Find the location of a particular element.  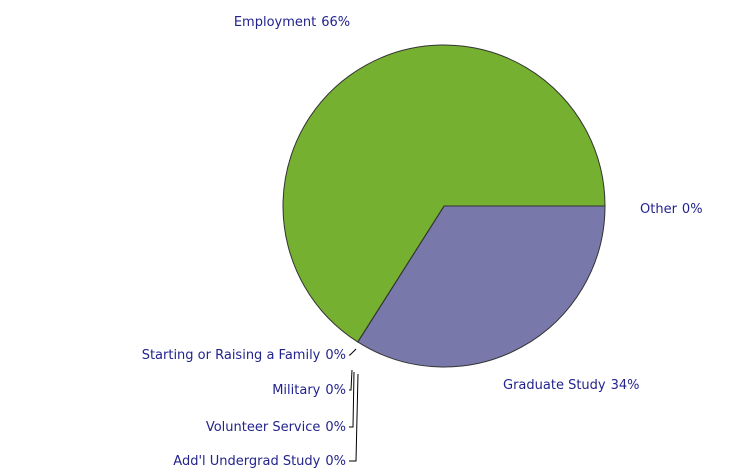

category-label: Volunteer Service is located at coordinates (263, 427).